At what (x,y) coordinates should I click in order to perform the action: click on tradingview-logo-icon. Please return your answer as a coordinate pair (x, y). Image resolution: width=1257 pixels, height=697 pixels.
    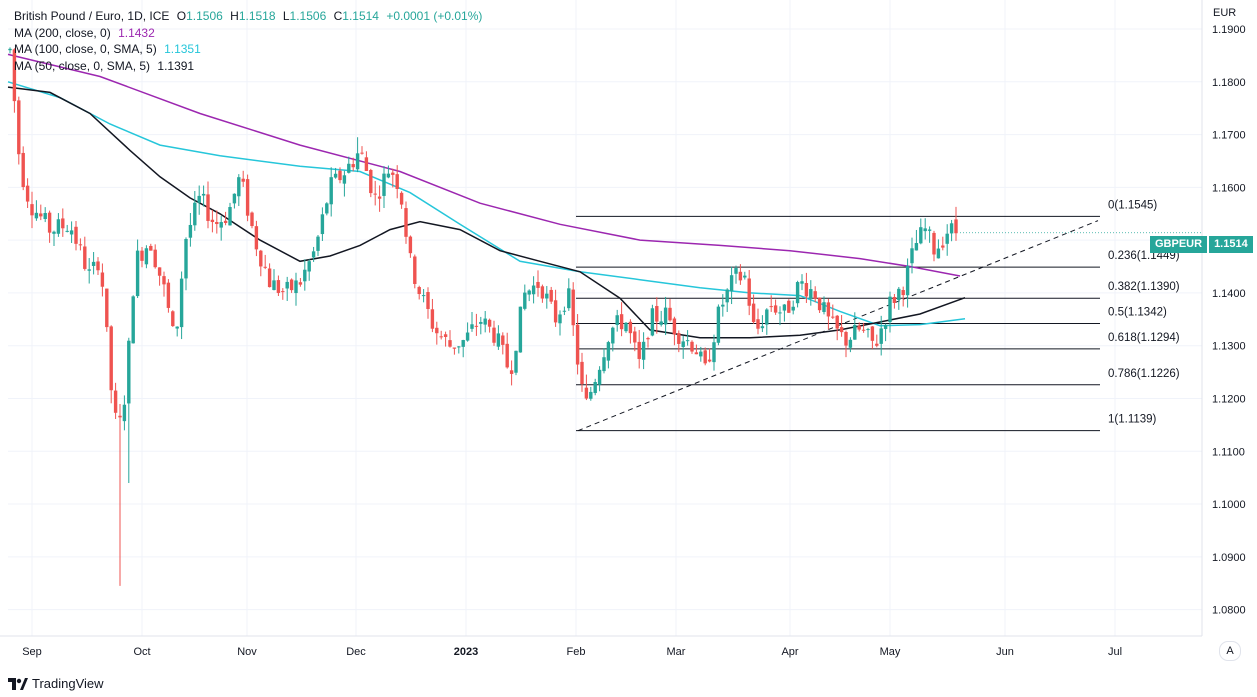
    Looking at the image, I should click on (18, 683).